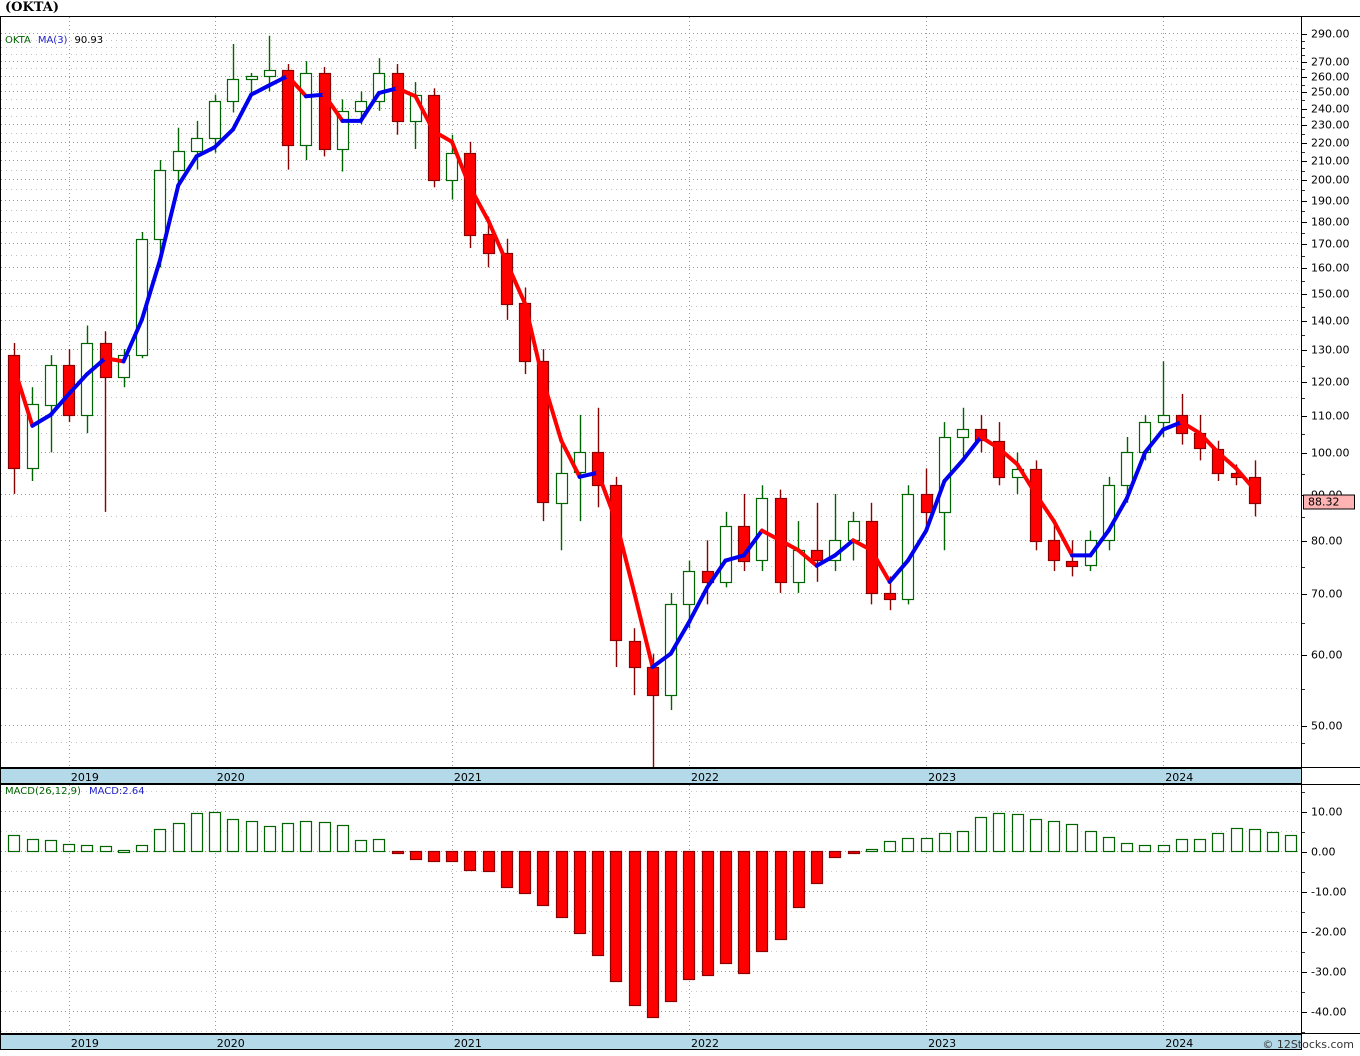  I want to click on price-tick-label: 190.00, so click(1330, 201).